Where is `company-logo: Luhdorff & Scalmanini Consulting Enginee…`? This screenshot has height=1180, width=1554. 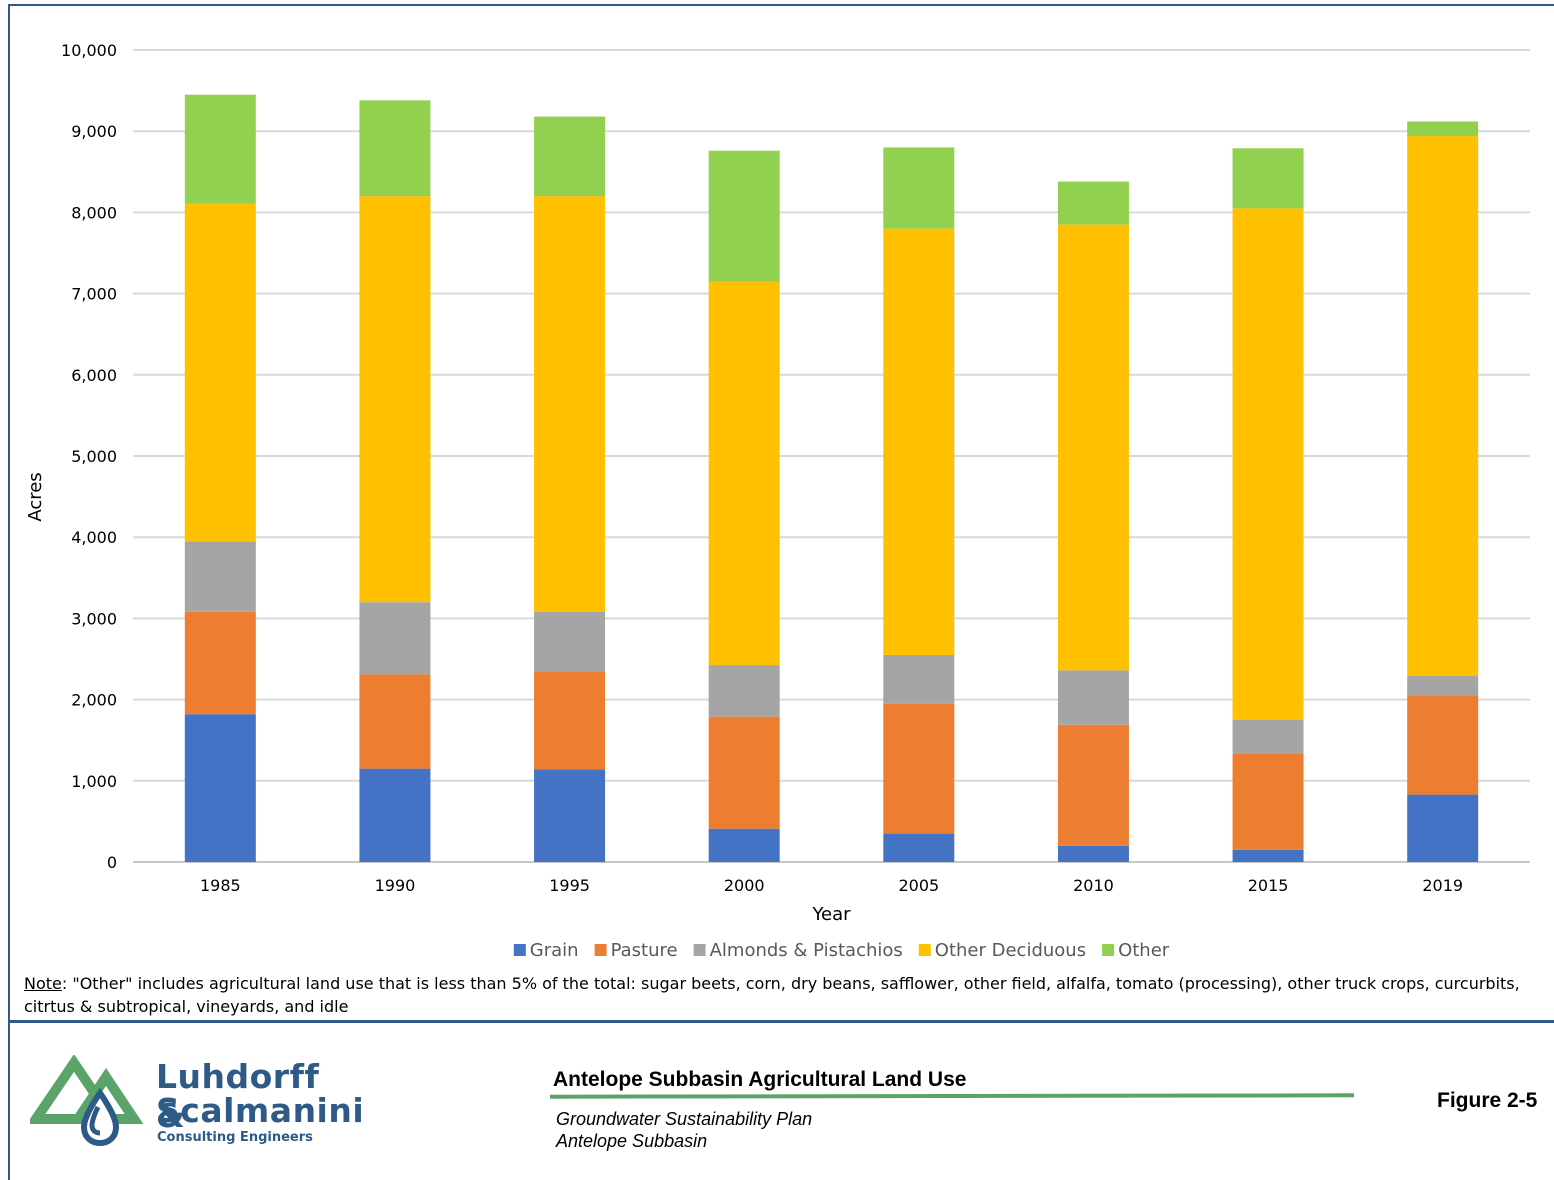
company-logo: Luhdorff & Scalmanini Consulting Enginee… is located at coordinates (197, 1105).